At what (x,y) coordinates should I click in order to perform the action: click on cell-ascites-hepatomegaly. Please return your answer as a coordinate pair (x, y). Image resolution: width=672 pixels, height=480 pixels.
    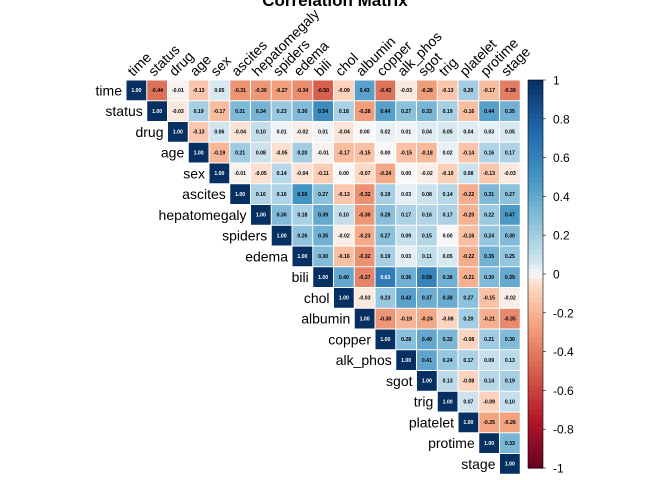
    Looking at the image, I should click on (261, 194).